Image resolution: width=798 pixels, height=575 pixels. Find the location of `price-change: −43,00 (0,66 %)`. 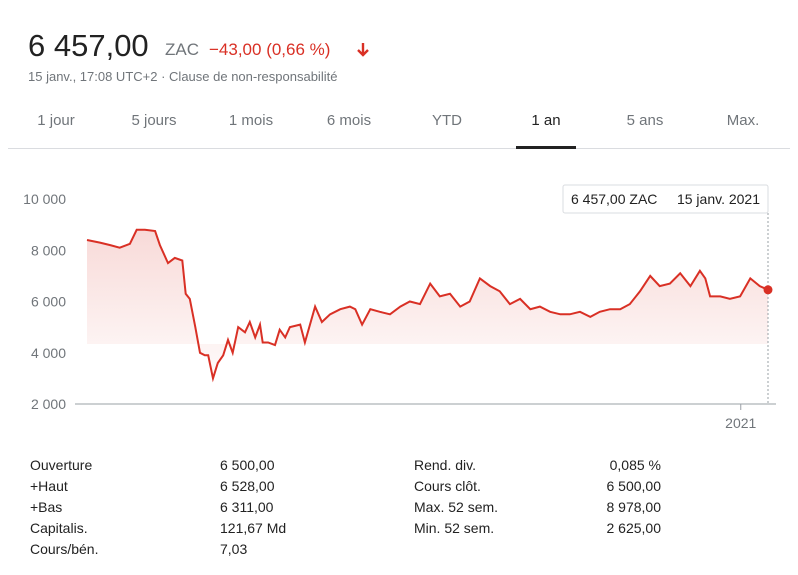

price-change: −43,00 (0,66 %) is located at coordinates (270, 49).